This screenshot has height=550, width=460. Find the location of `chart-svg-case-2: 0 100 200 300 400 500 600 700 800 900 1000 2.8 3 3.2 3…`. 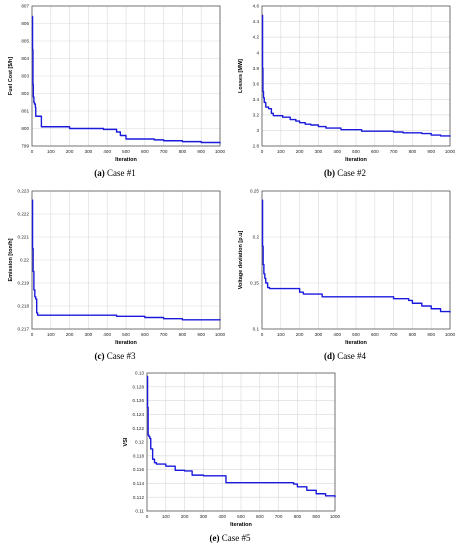

chart-svg-case-2: 0 100 200 300 400 500 600 700 800 900 1000 2.8 3 3.2 3… is located at coordinates (347, 83).